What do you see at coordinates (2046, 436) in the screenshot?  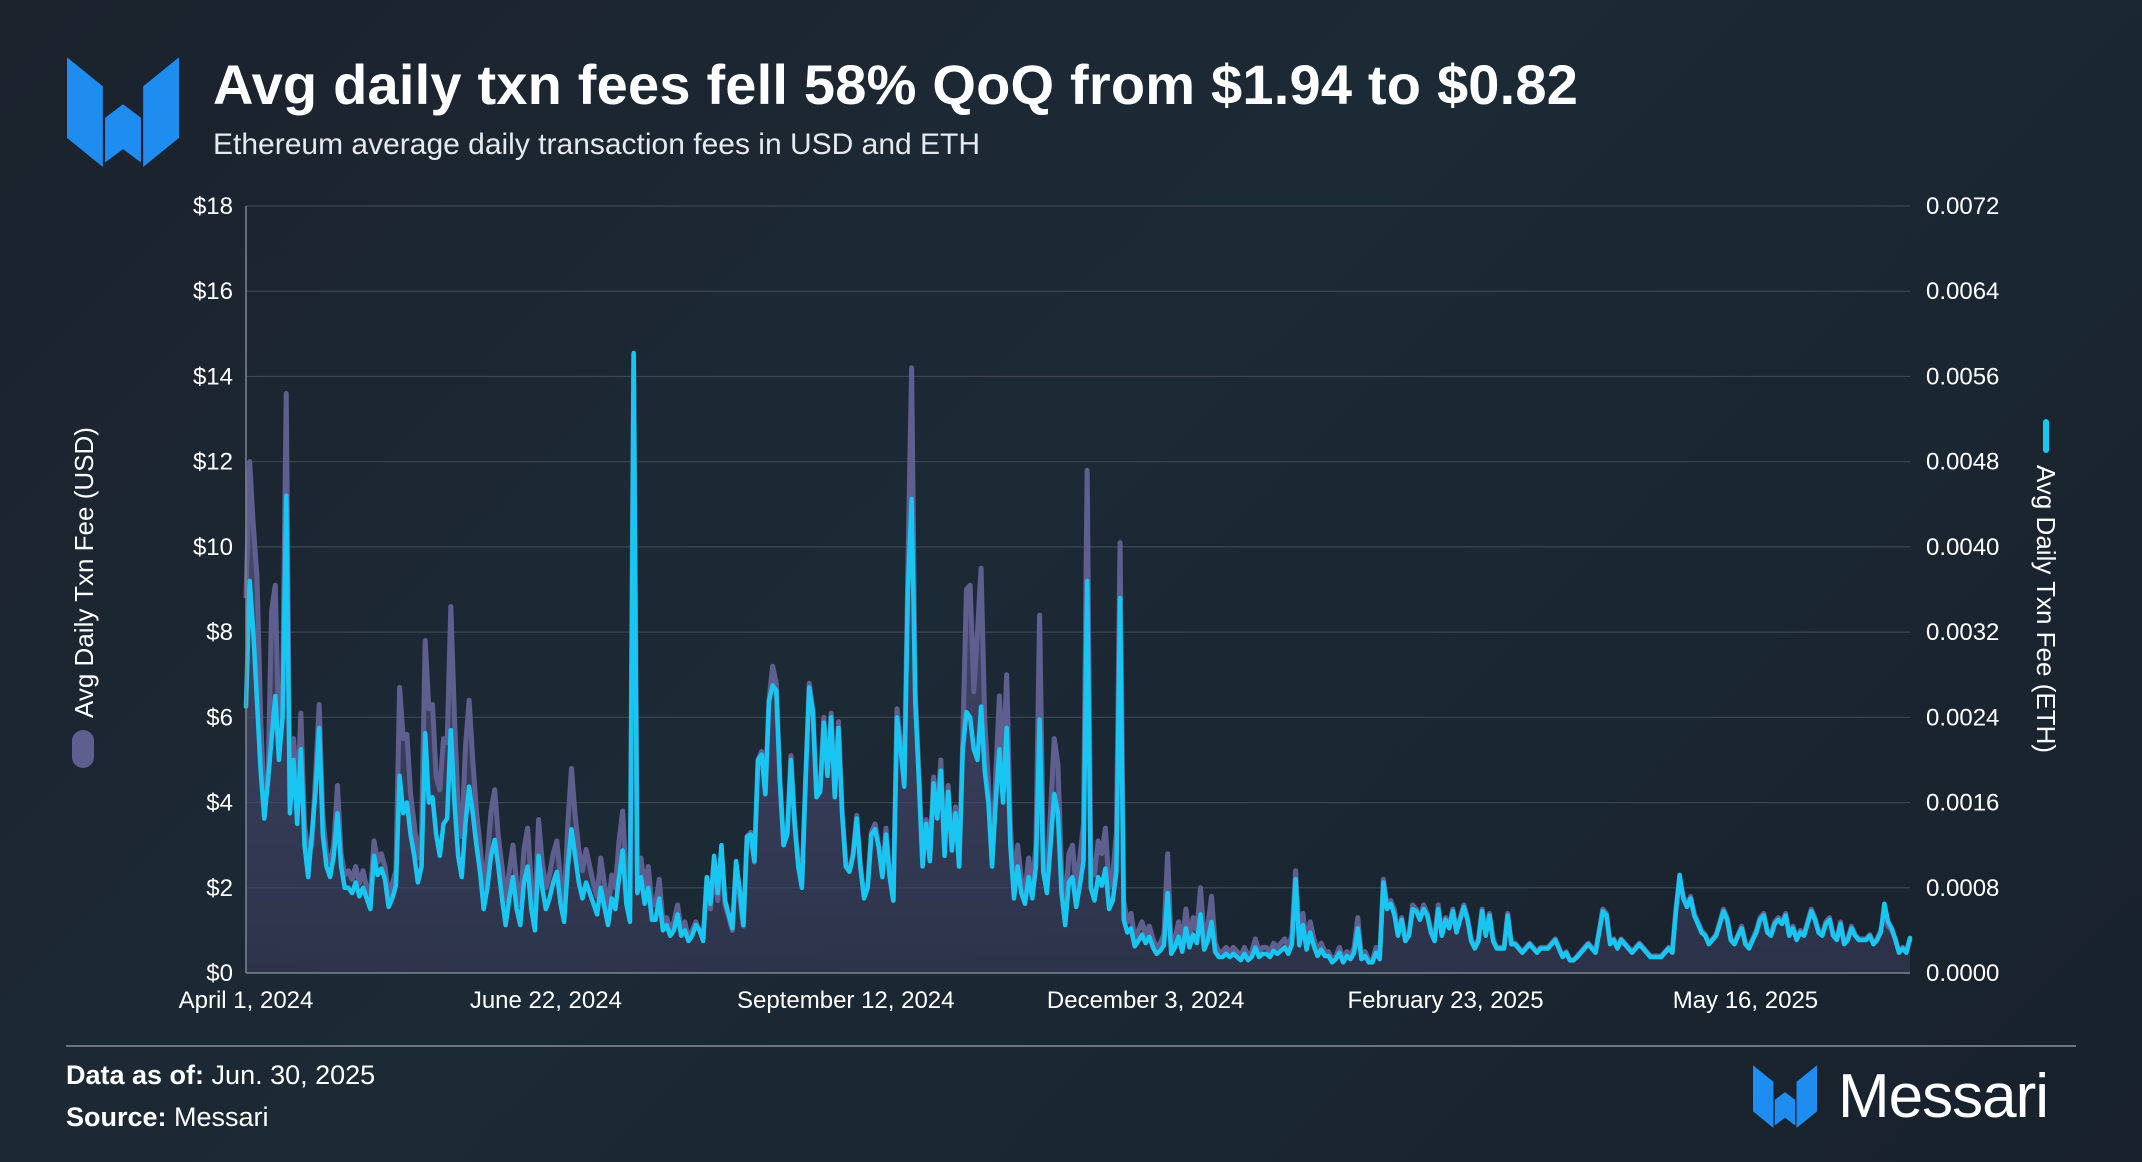 I see `legend-eth-swatch` at bounding box center [2046, 436].